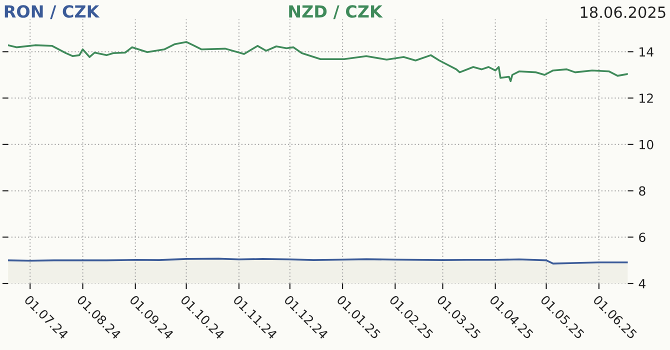 The height and width of the screenshot is (350, 670). What do you see at coordinates (623, 12) in the screenshot?
I see `text: 18.06.2025` at bounding box center [623, 12].